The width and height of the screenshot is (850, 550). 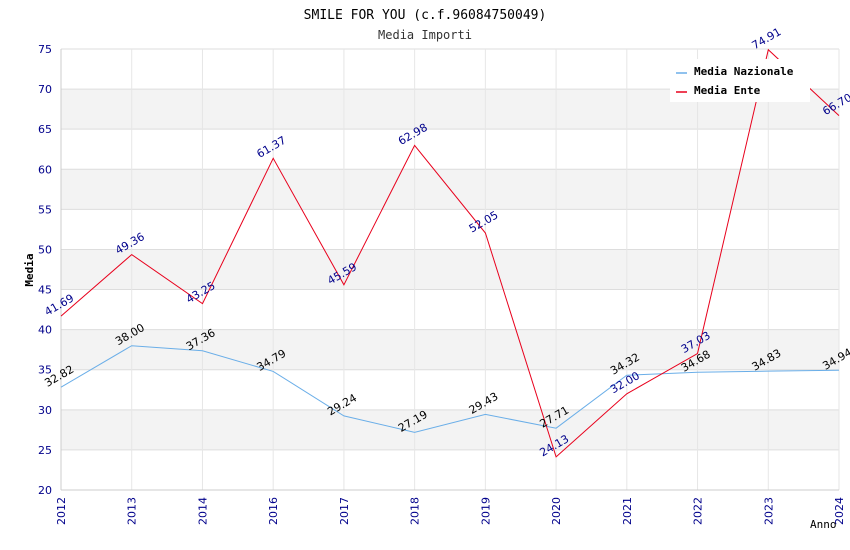 What do you see at coordinates (485, 511) in the screenshot?
I see `x-tick-label: 2019` at bounding box center [485, 511].